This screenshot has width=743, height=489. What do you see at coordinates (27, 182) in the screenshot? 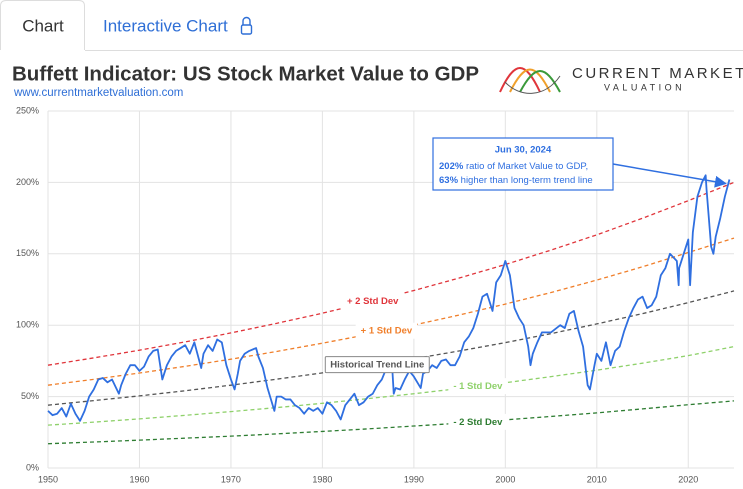
I see `y-tick-label: 200%` at bounding box center [27, 182].